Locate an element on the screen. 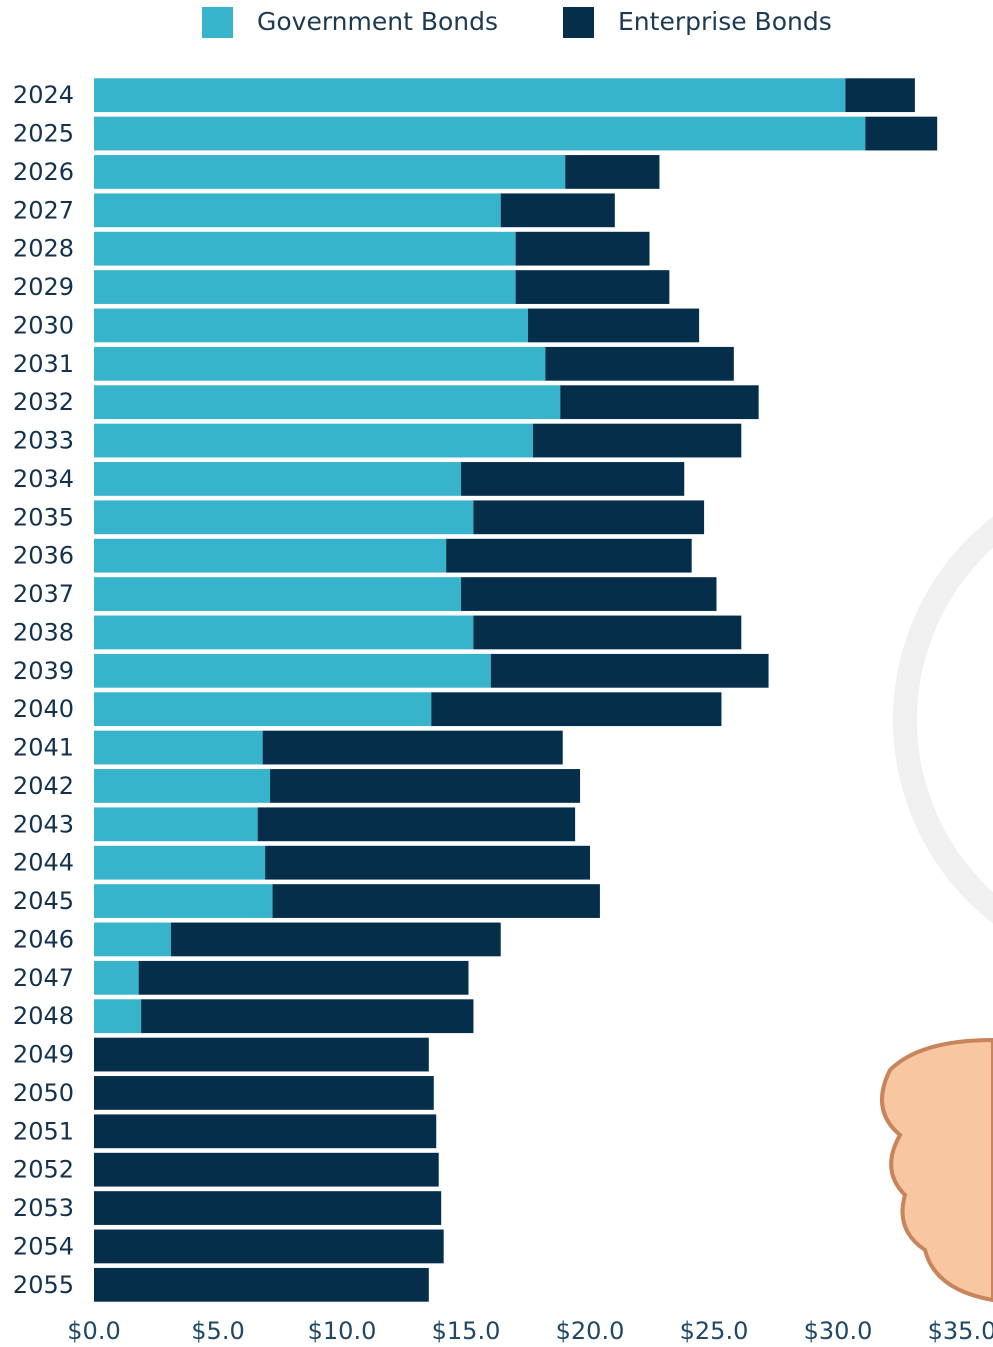 The height and width of the screenshot is (1347, 993). y-tick-label: 2034 is located at coordinates (43, 479).